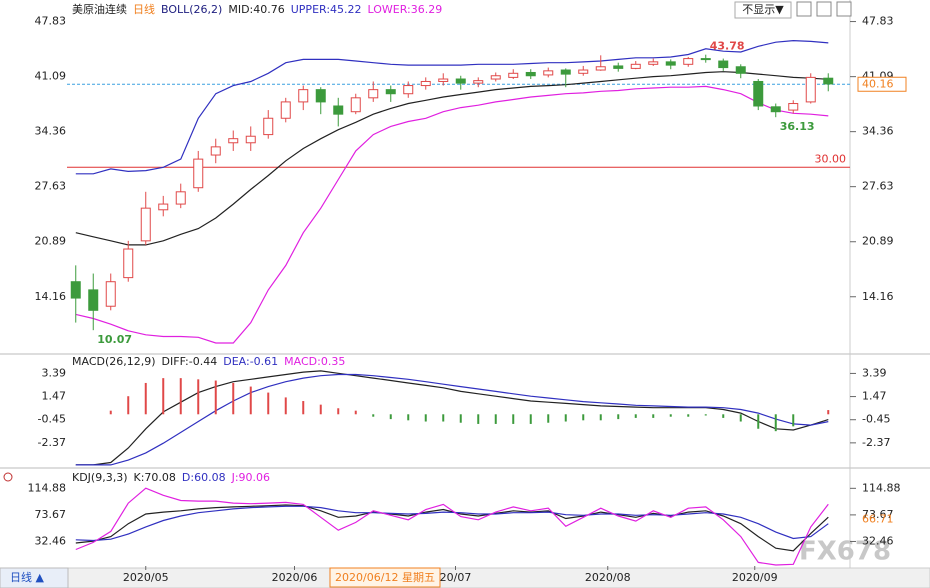  What do you see at coordinates (314, 361) in the screenshot?
I see `legend-label: MACD:0.35` at bounding box center [314, 361].